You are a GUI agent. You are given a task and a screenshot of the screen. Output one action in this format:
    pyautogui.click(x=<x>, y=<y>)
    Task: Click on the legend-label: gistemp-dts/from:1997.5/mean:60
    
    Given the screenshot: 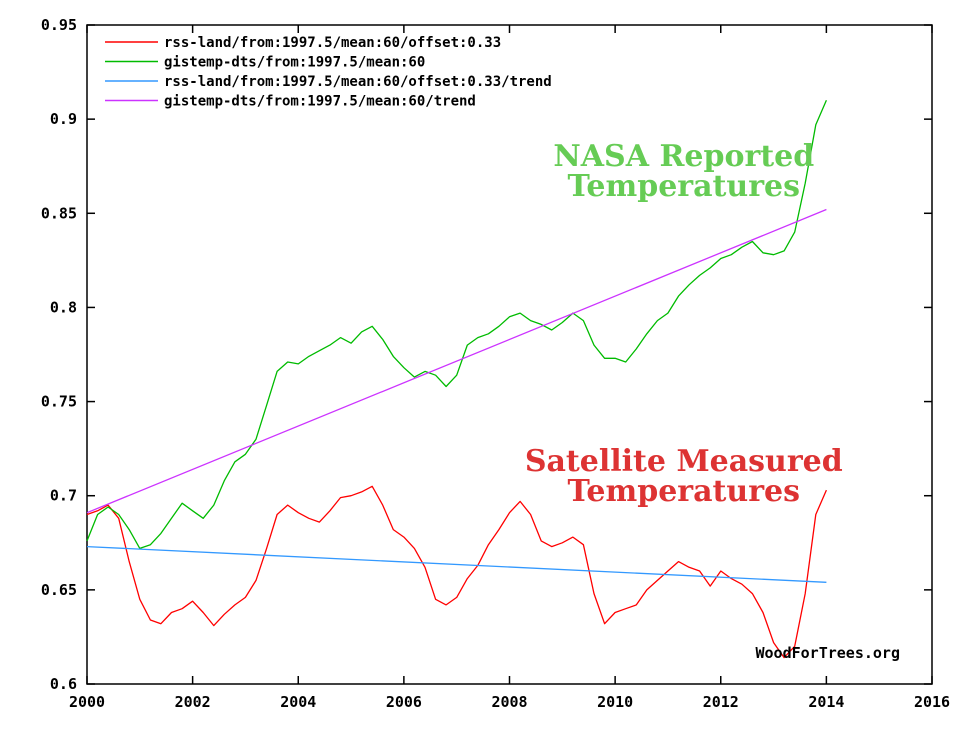 What is the action you would take?
    pyautogui.click(x=294, y=63)
    